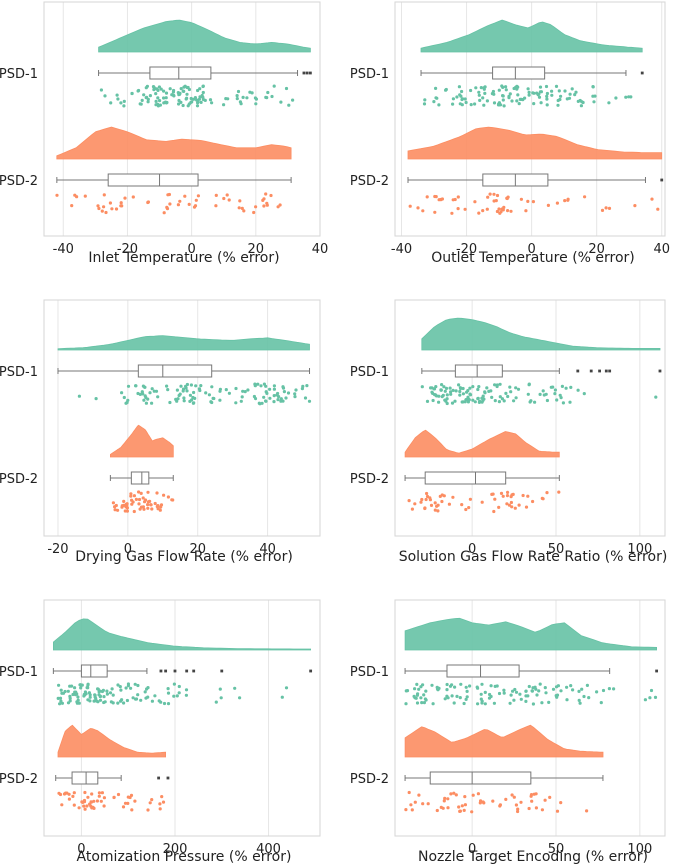 The image size is (676, 867). I want to click on x-tick-label: 0, so click(531, 249).